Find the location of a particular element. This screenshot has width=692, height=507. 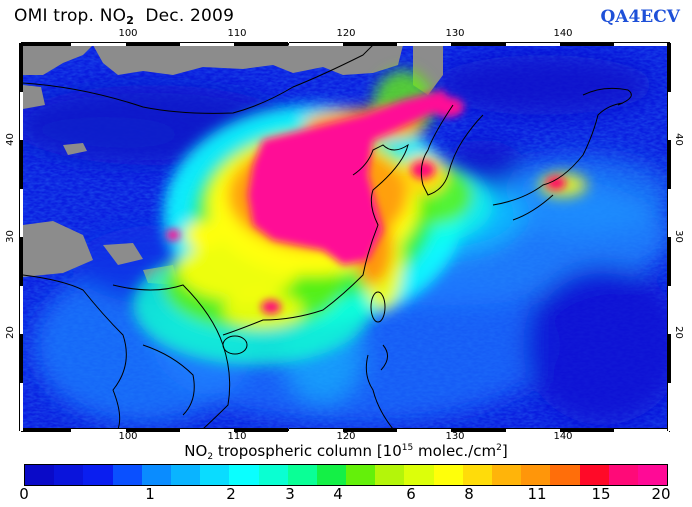

frame-tickbar-top is located at coordinates (345, 44).